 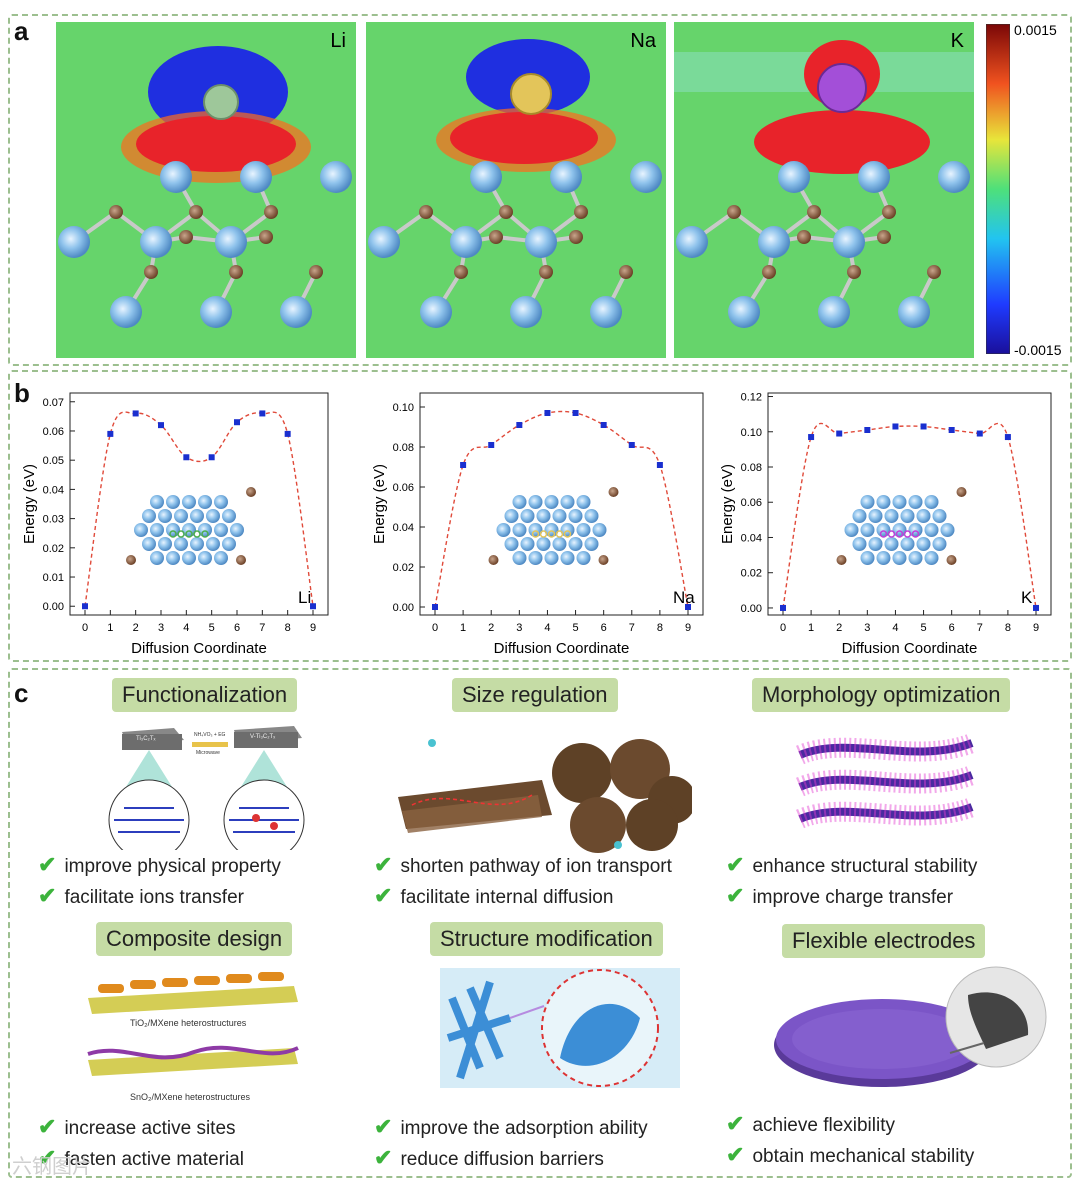 I want to click on li-ion-atom, so click(x=221, y=102).